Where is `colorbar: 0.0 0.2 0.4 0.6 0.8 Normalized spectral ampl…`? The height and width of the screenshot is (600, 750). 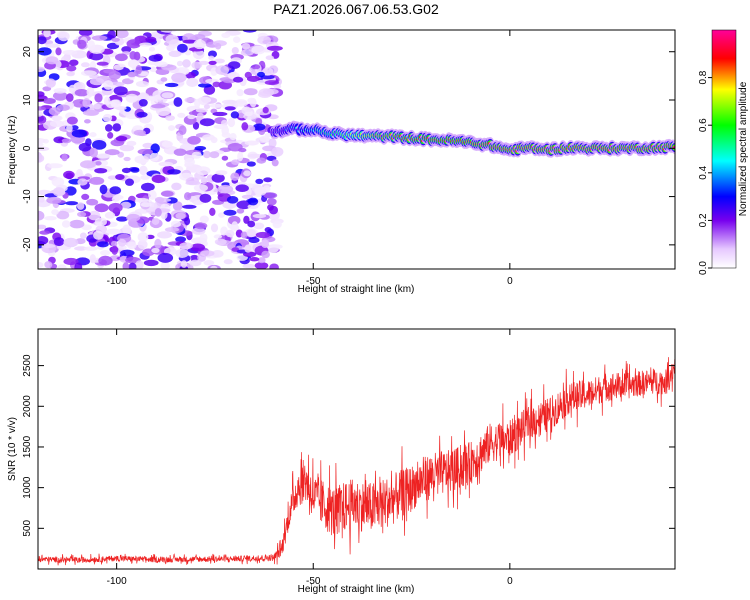 colorbar: 0.0 0.2 0.4 0.6 0.8 Normalized spectral ampl… is located at coordinates (723, 152).